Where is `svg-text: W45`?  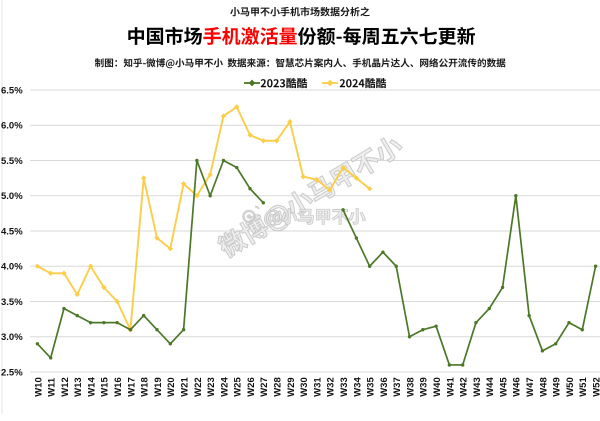 svg-text: W45 is located at coordinates (503, 387).